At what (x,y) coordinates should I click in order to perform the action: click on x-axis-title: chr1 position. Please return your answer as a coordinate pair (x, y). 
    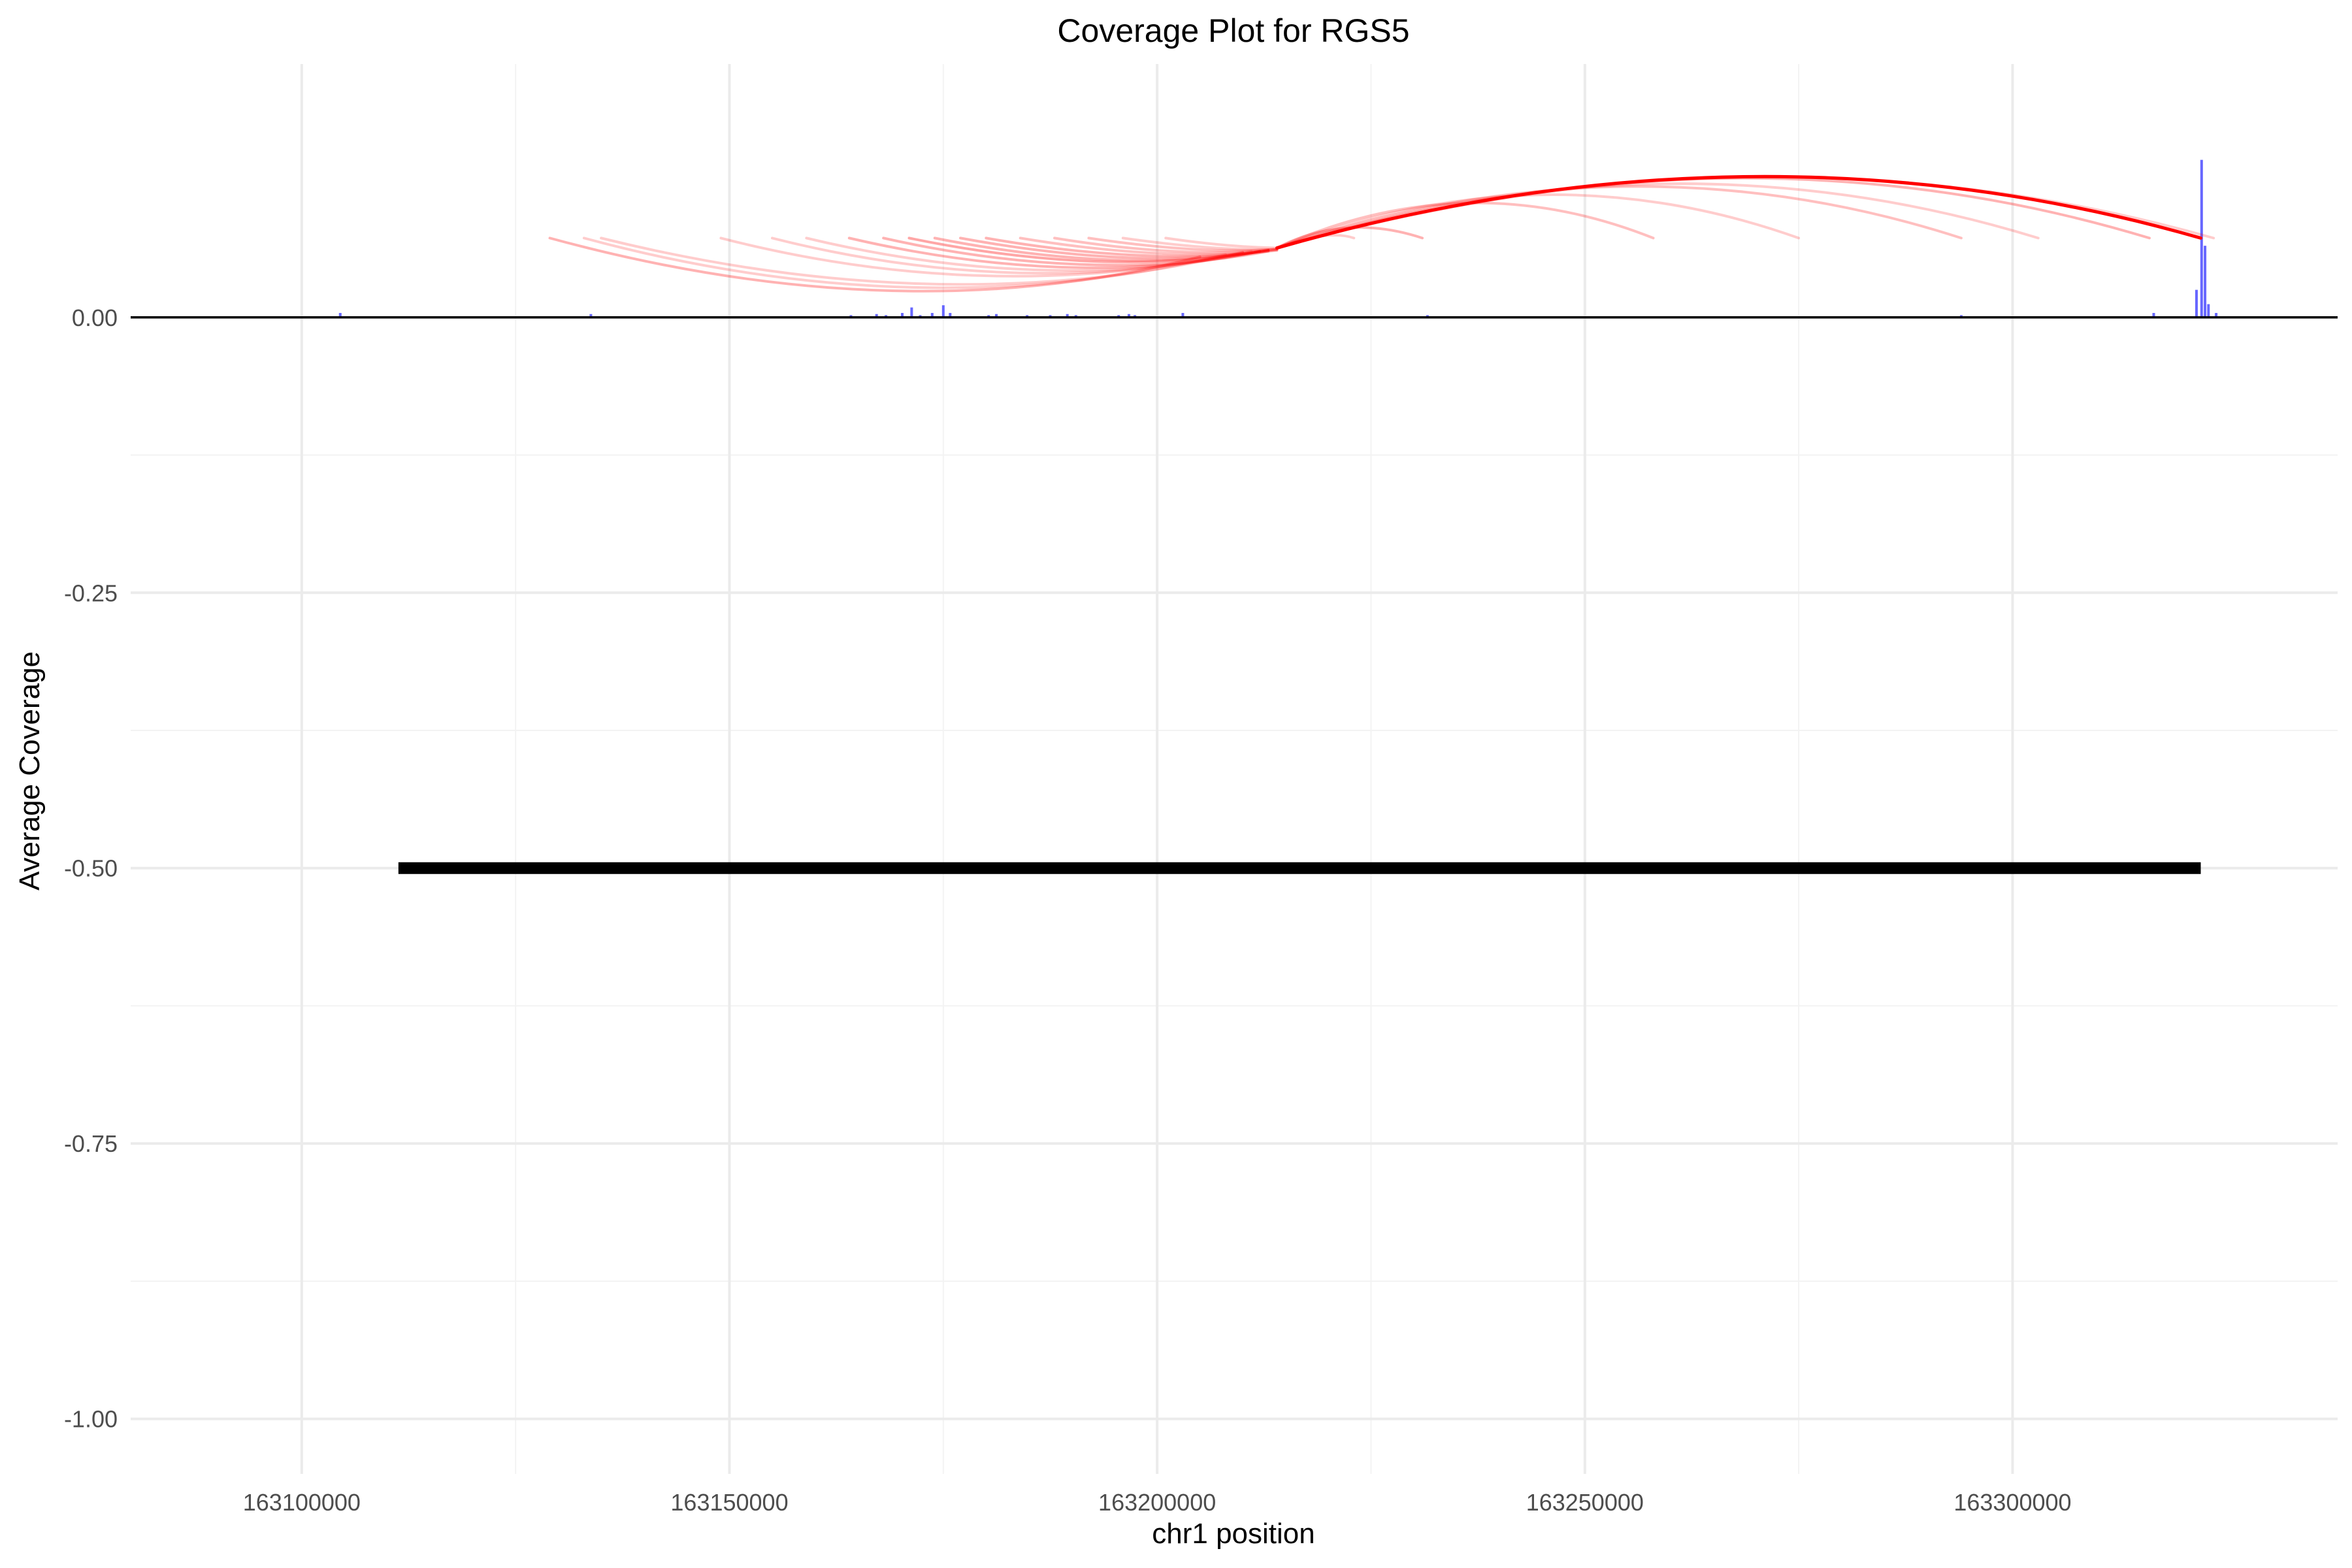
    Looking at the image, I should click on (1233, 1534).